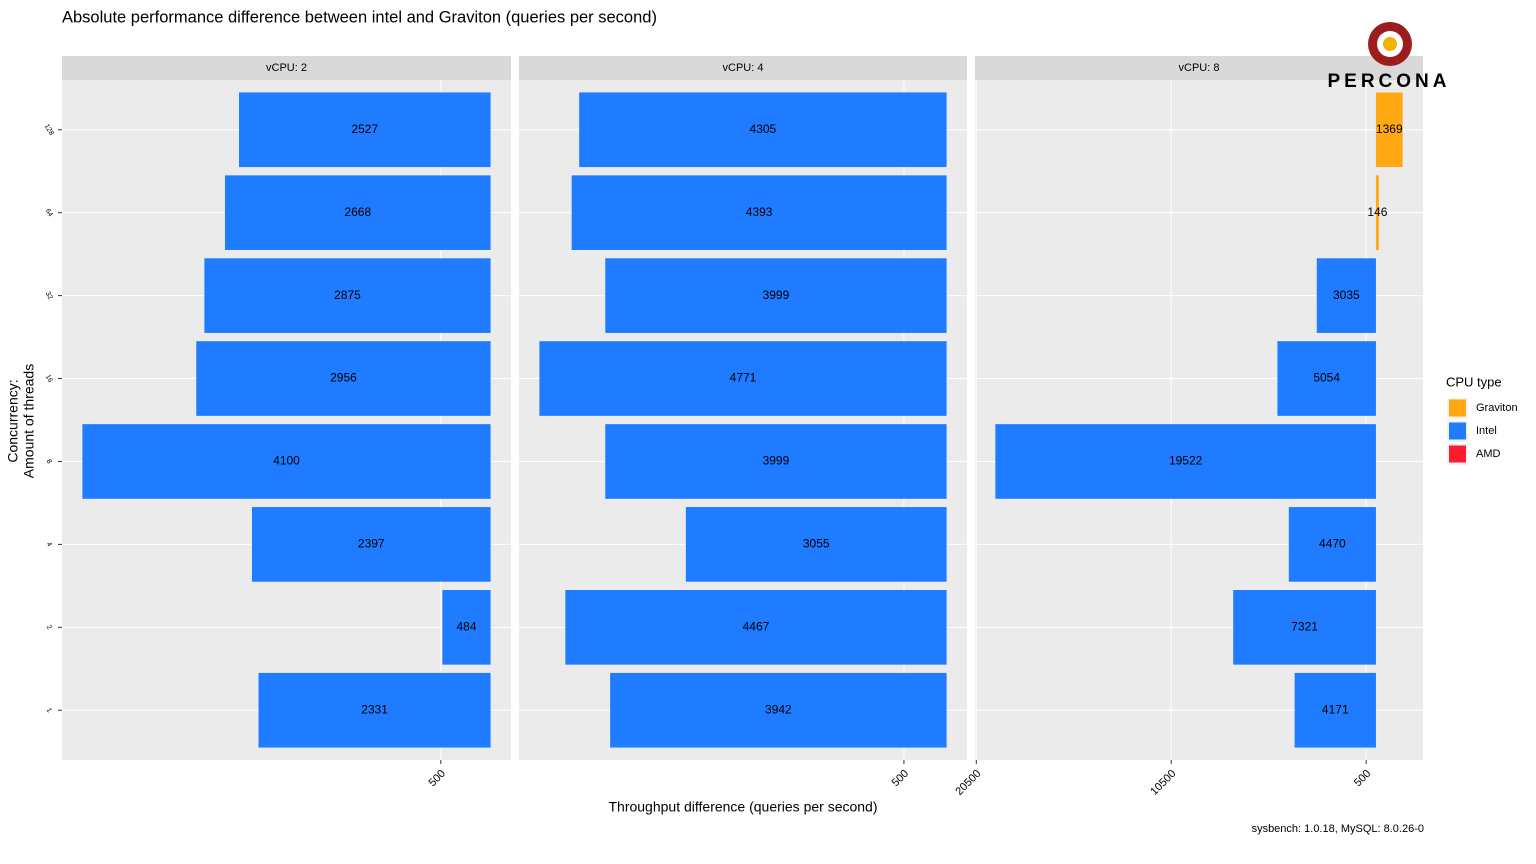 The width and height of the screenshot is (1536, 864). I want to click on y-tick-label: 128, so click(49, 130).